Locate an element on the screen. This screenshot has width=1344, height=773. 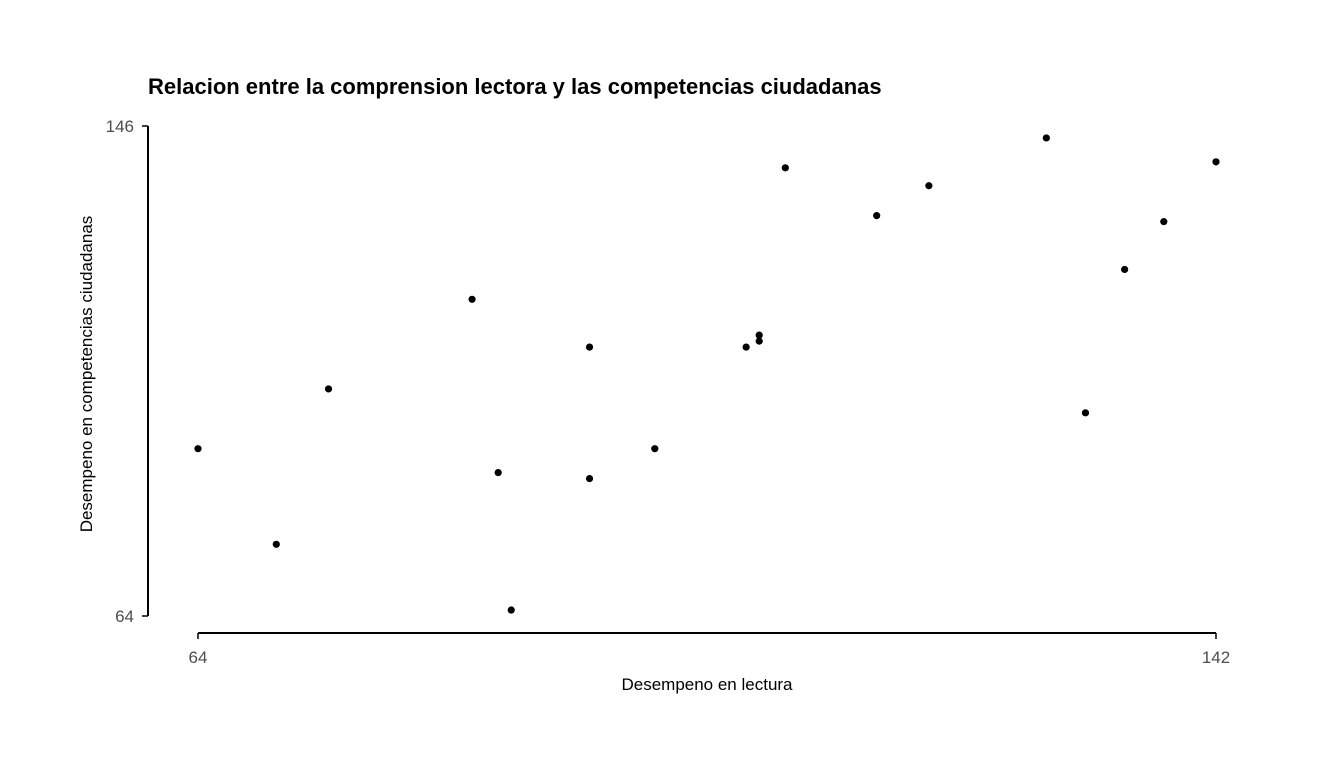
x-axis-ticks: 64 142 is located at coordinates (709, 650).